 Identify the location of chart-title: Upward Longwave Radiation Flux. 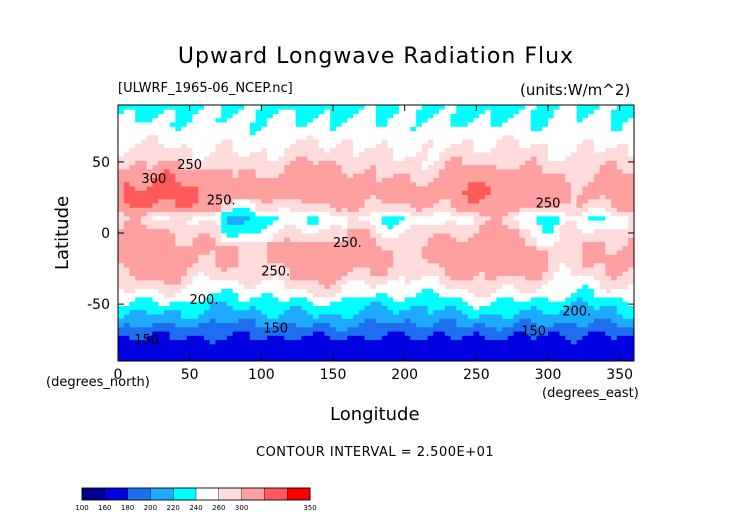
(376, 56).